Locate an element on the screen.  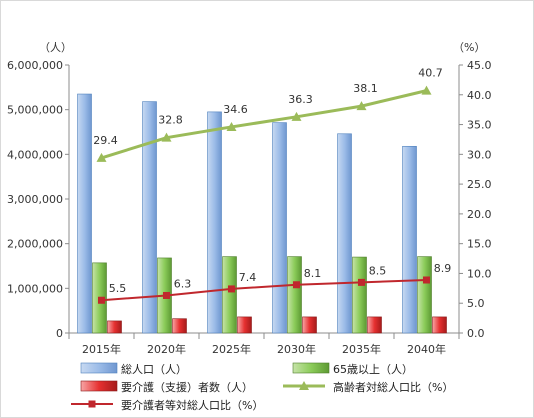
data-label-care-ratio: 6.3 is located at coordinates (183, 283).